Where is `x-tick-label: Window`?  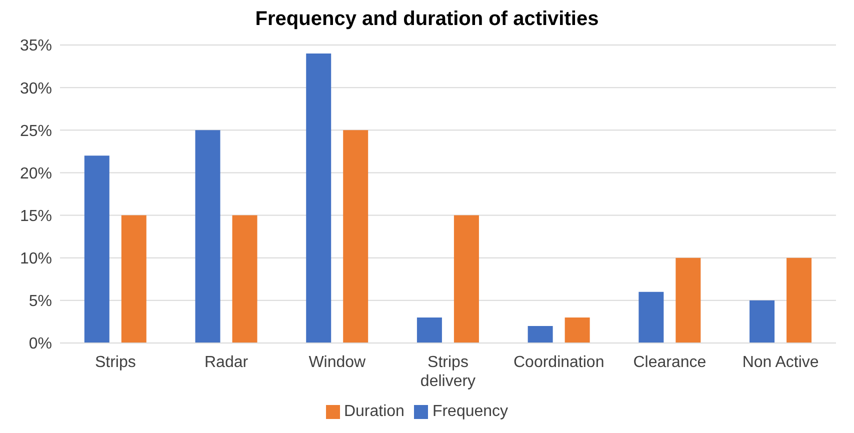 x-tick-label: Window is located at coordinates (337, 362).